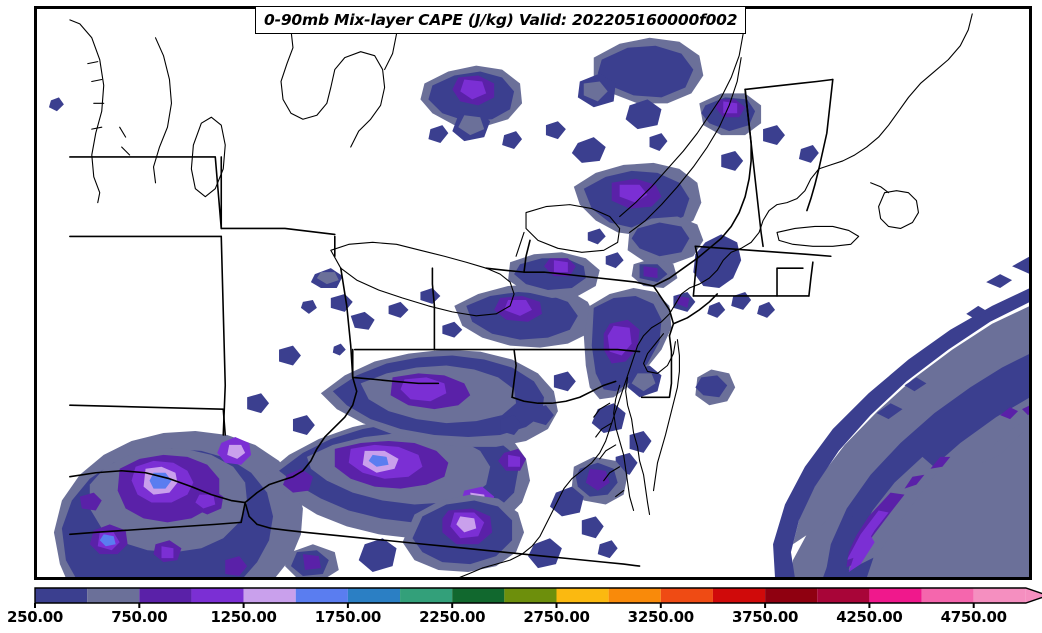 The width and height of the screenshot is (1042, 633). What do you see at coordinates (208, 157) in the screenshot?
I see `lake-small` at bounding box center [208, 157].